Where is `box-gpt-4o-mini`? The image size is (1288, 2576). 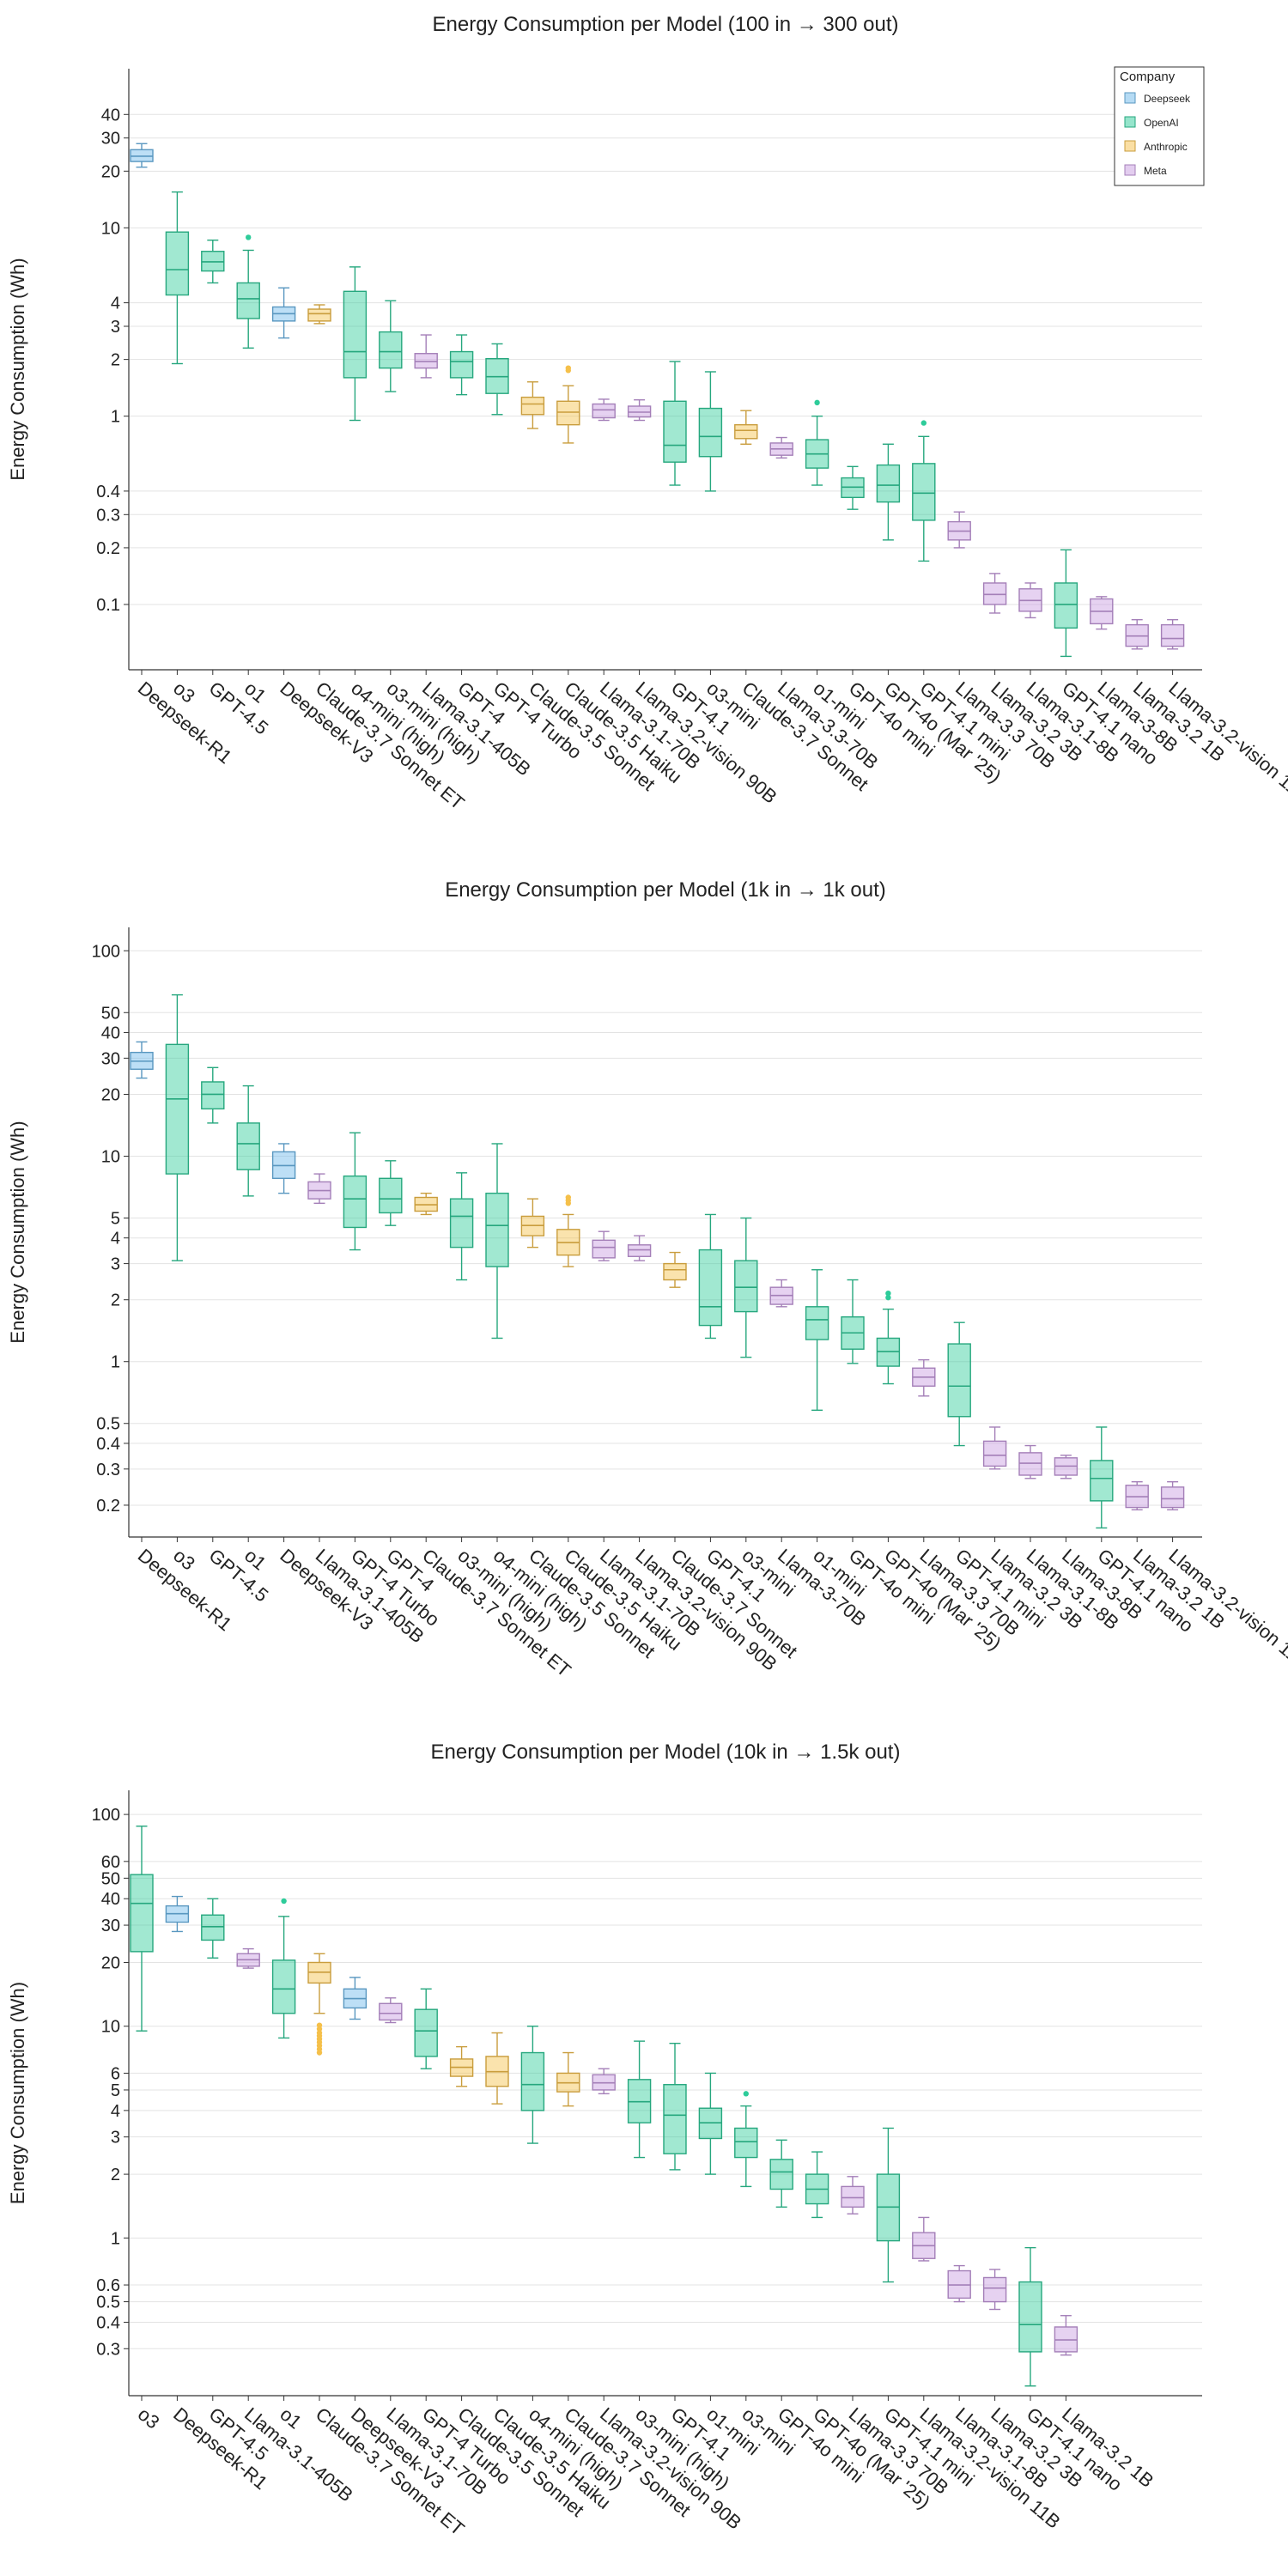
box-gpt-4o-mini is located at coordinates (853, 488).